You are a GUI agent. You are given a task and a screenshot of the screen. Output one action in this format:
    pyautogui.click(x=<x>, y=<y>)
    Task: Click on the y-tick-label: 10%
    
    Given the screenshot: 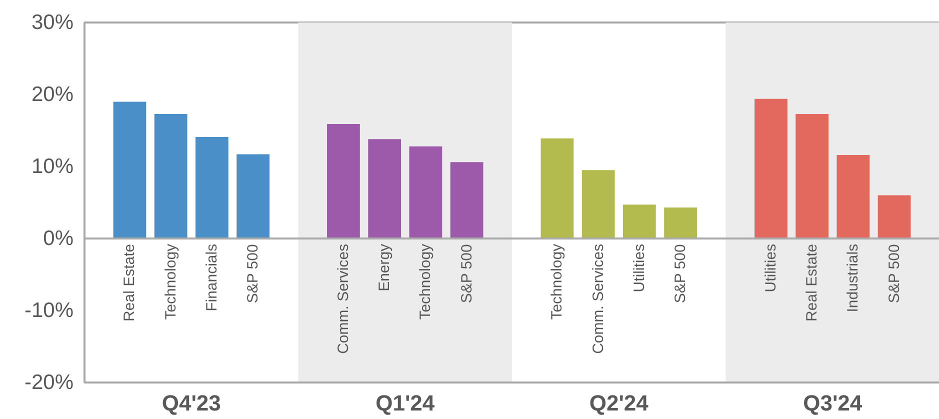 What is the action you would take?
    pyautogui.click(x=52, y=166)
    